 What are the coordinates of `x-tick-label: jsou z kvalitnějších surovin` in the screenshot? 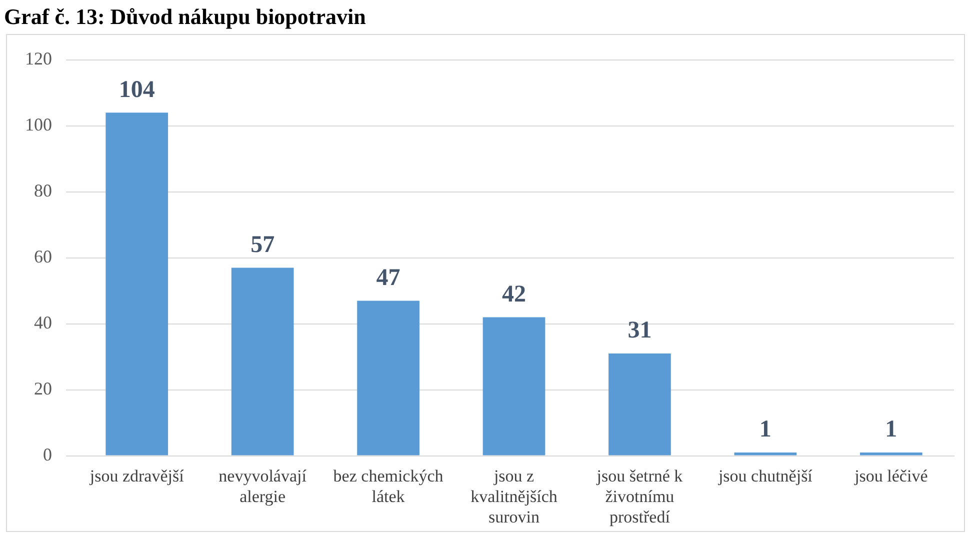 It's located at (514, 496).